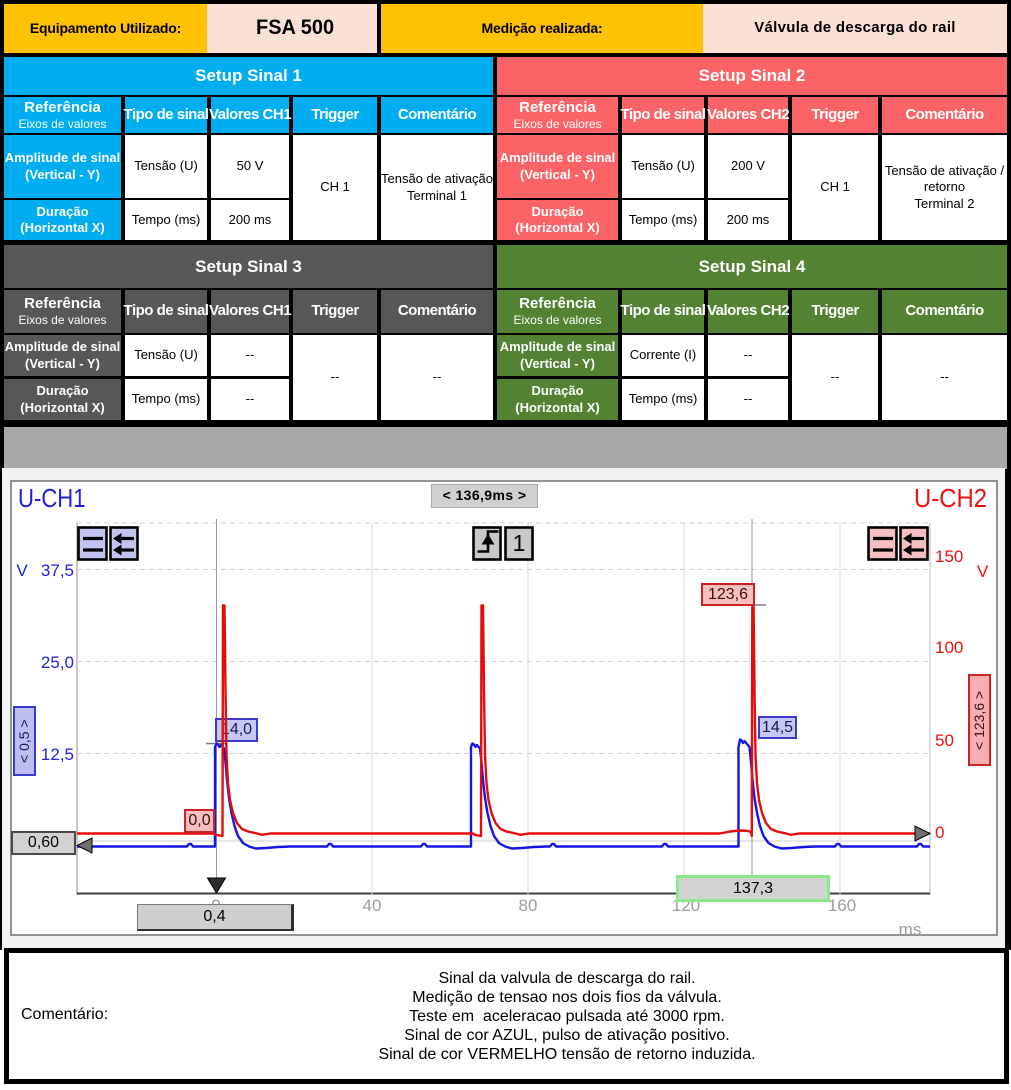 Image resolution: width=1011 pixels, height=1090 pixels. Describe the element at coordinates (949, 647) in the screenshot. I see `svg-text: 100` at that location.